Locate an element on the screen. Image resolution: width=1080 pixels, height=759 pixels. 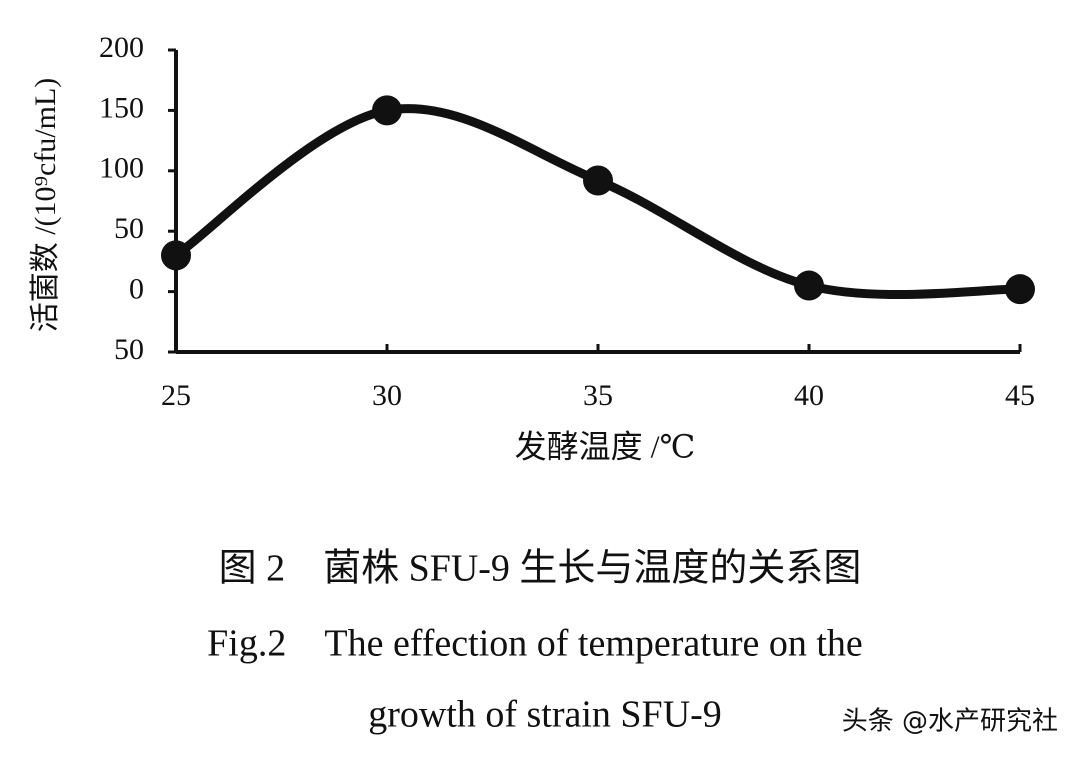
caption-cn: 图 2 菌株 SFU-9 生长与温度的关系图 is located at coordinates (540, 569).